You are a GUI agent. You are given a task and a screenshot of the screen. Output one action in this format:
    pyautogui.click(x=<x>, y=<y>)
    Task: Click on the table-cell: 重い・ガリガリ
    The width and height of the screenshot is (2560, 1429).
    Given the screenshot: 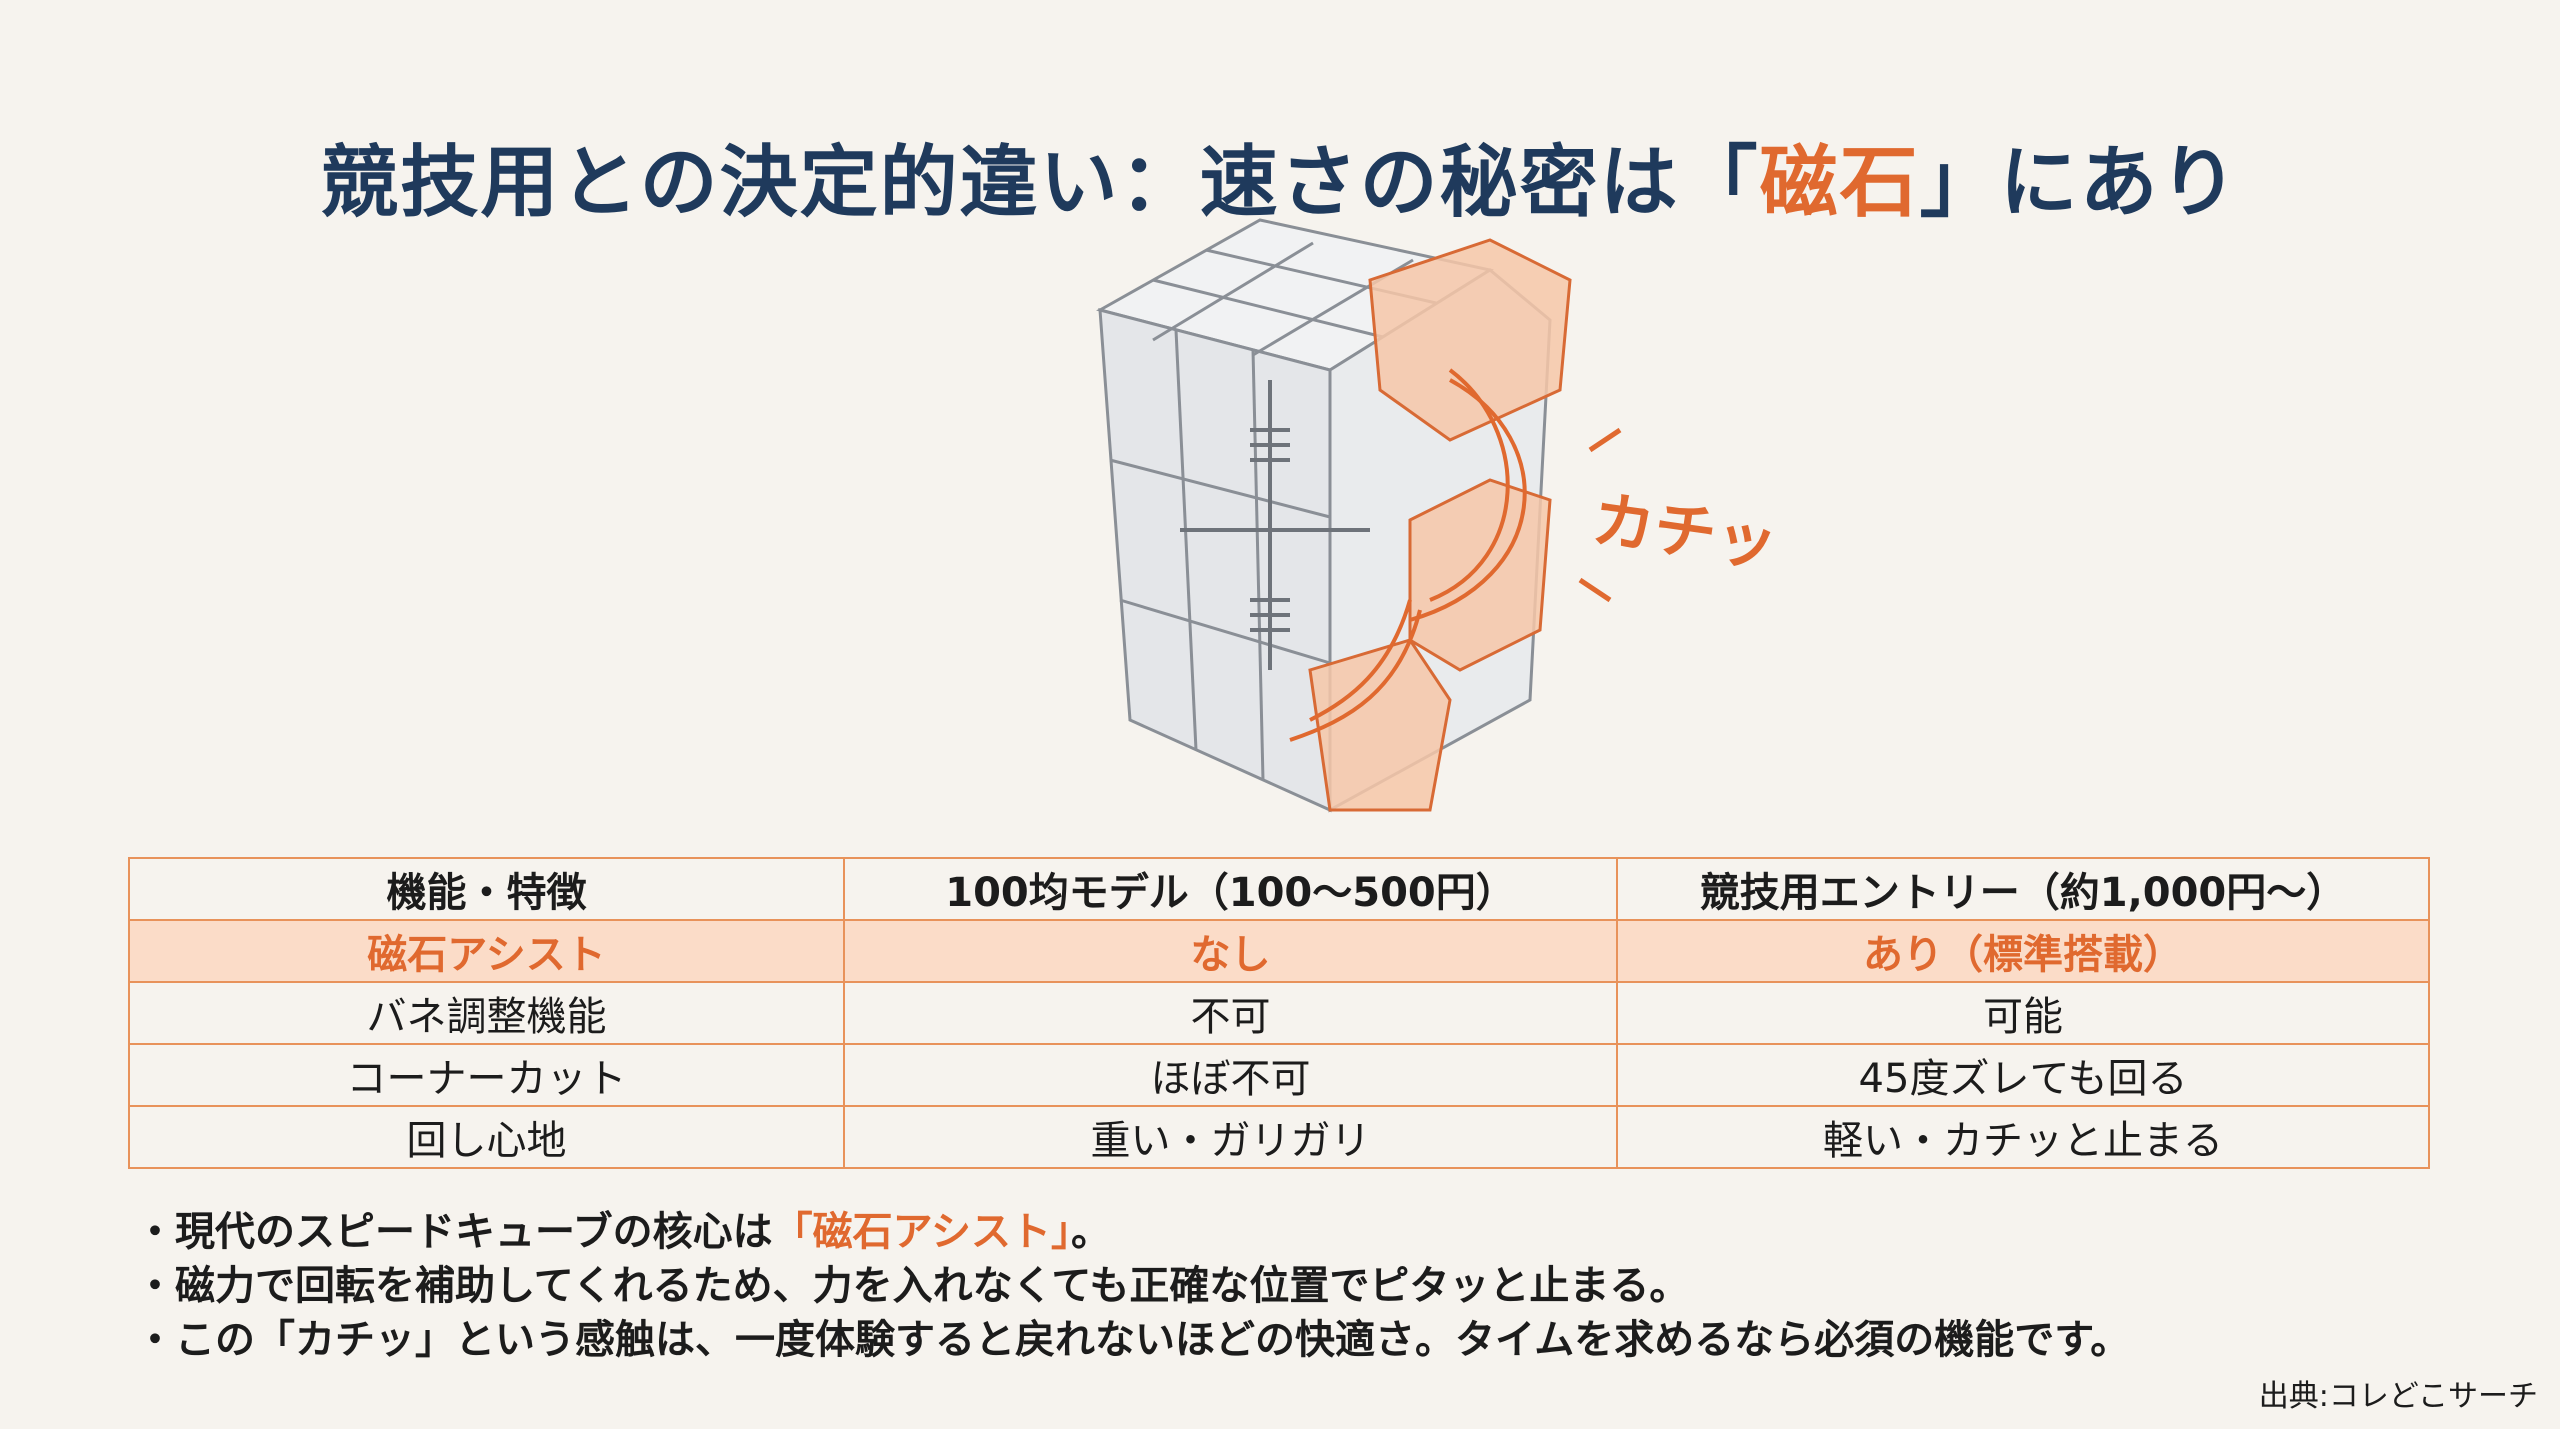 What is the action you would take?
    pyautogui.click(x=1230, y=1137)
    